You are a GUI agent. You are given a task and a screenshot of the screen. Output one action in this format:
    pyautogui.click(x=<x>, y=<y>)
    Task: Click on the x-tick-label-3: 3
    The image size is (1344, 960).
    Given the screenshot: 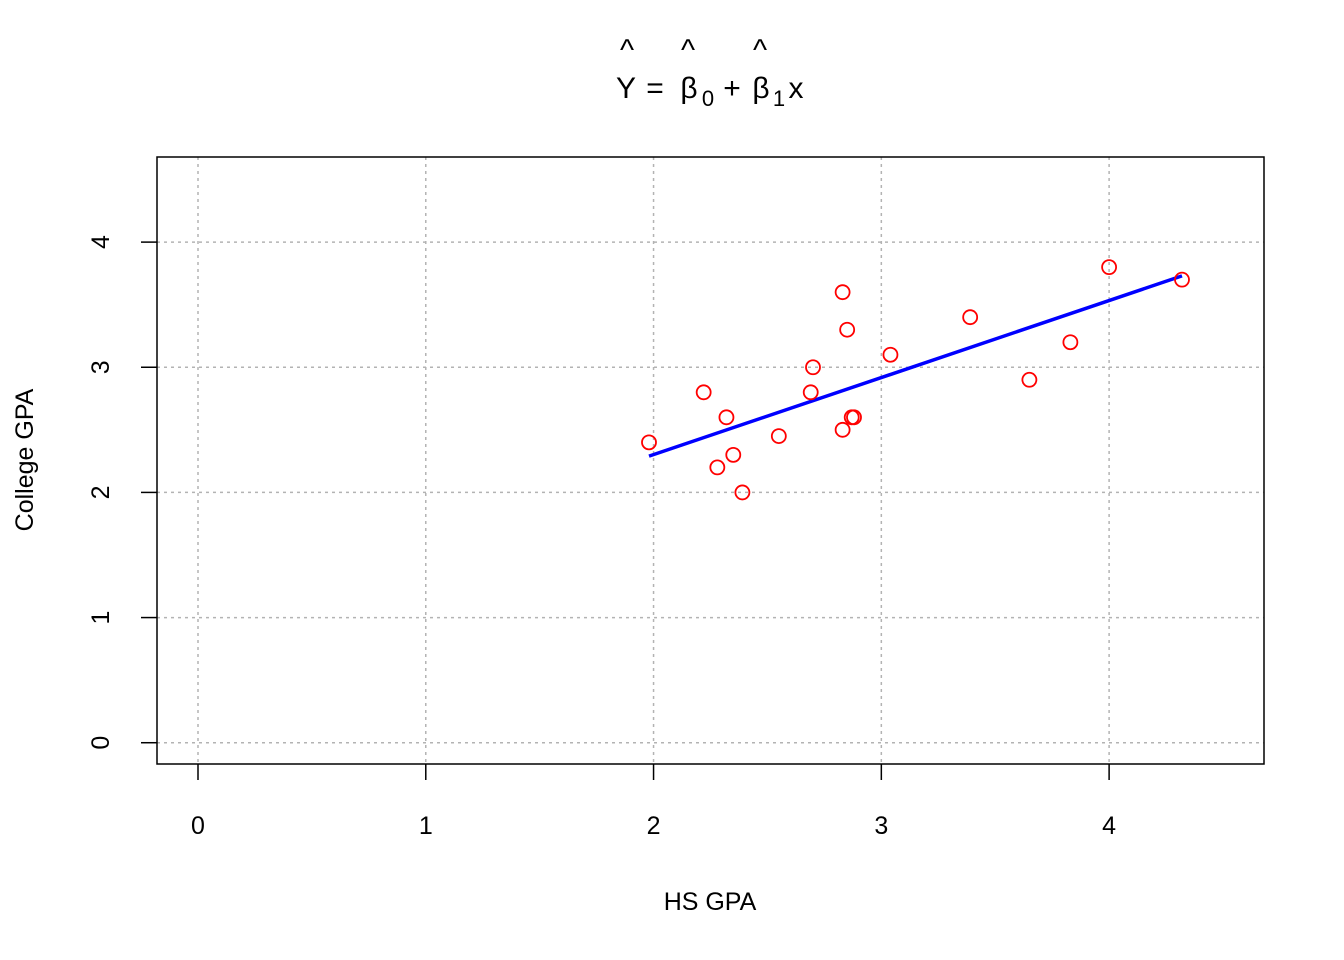 What is the action you would take?
    pyautogui.click(x=881, y=826)
    